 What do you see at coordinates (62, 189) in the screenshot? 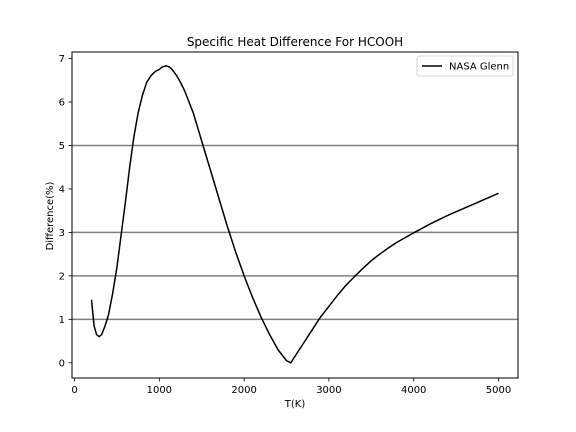
I see `y-tick-label: 4` at bounding box center [62, 189].